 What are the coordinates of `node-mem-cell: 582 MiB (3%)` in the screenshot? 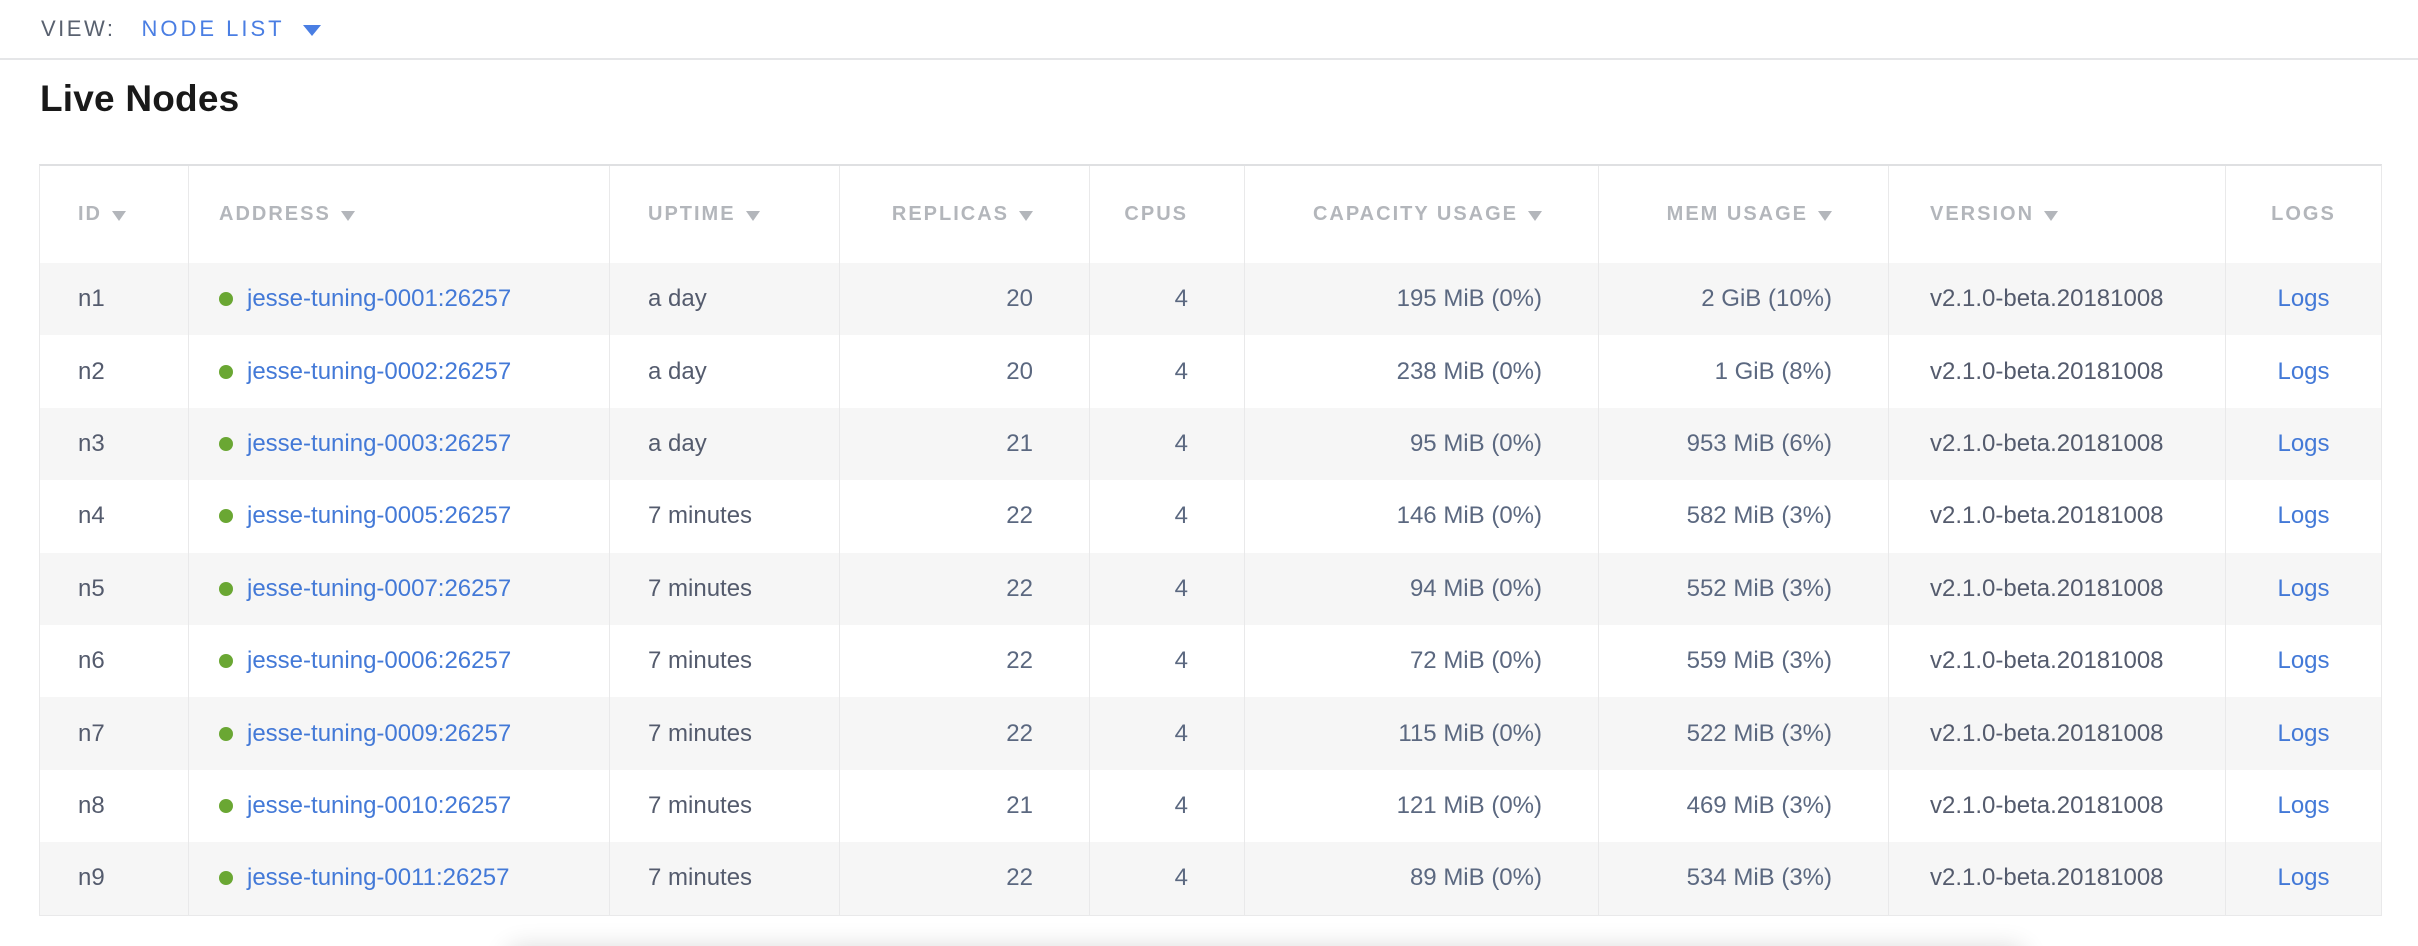 It's located at (1744, 516).